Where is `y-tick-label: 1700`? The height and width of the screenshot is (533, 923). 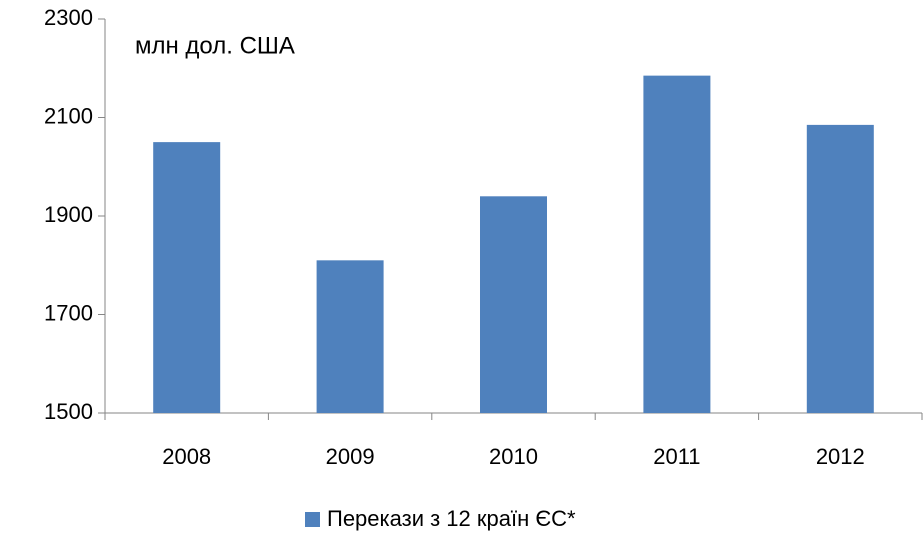 y-tick-label: 1700 is located at coordinates (68, 312).